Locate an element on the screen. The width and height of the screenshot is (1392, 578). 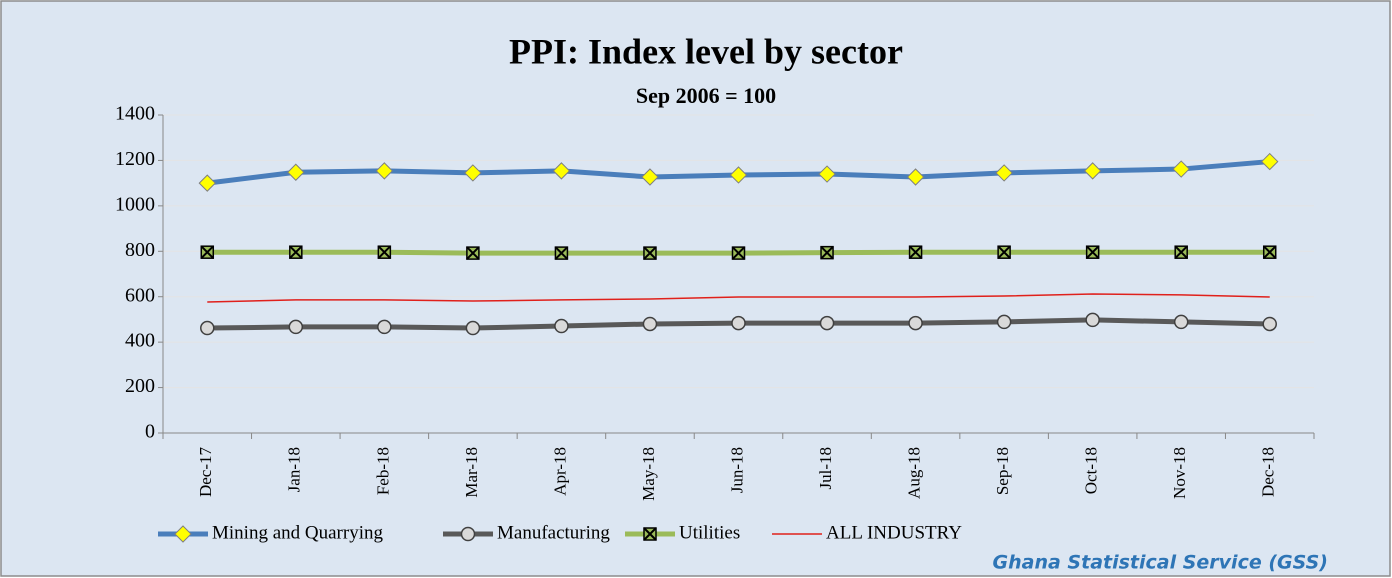
y-tick-label: 800 is located at coordinates (140, 250).